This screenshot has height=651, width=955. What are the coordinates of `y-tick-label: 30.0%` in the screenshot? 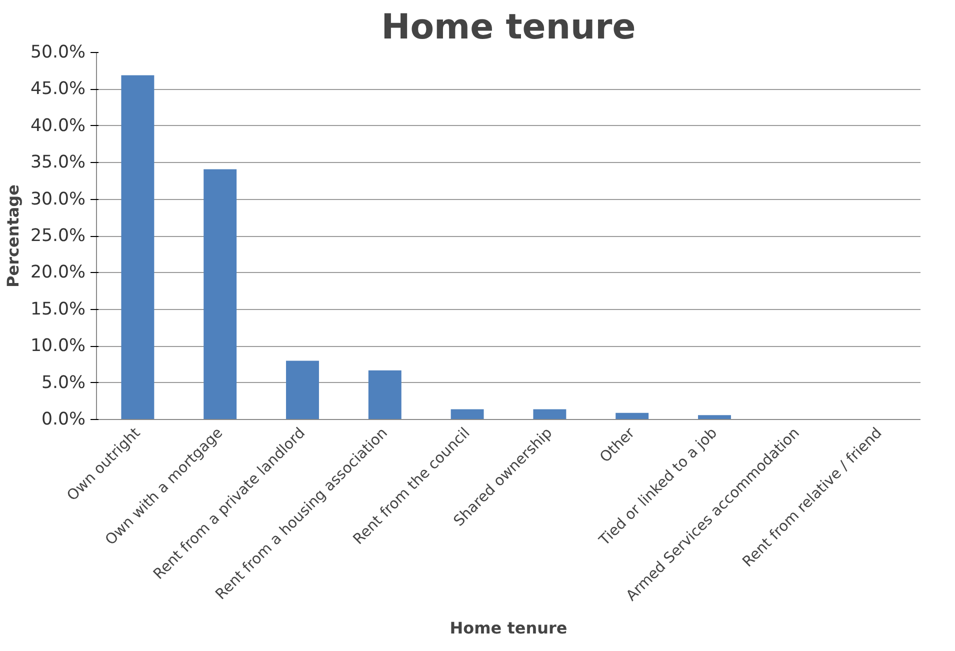 It's located at (58, 199).